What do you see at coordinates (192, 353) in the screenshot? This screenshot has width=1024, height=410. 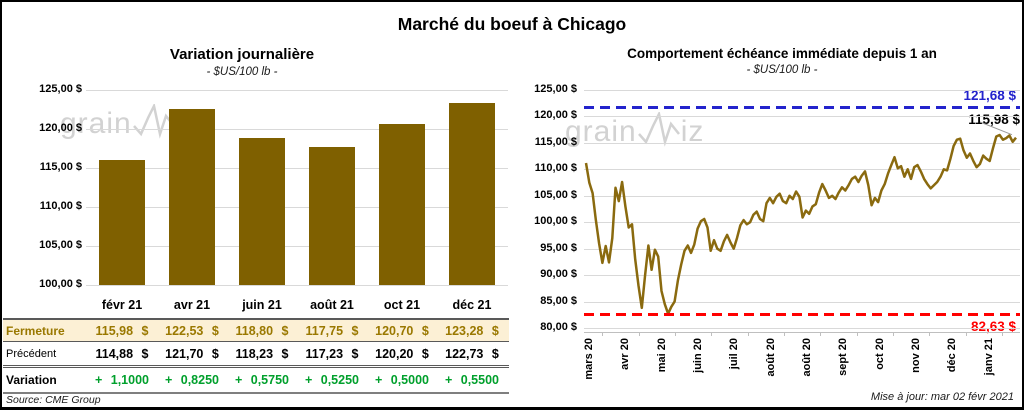 I see `table-cell: 121,70 $` at bounding box center [192, 353].